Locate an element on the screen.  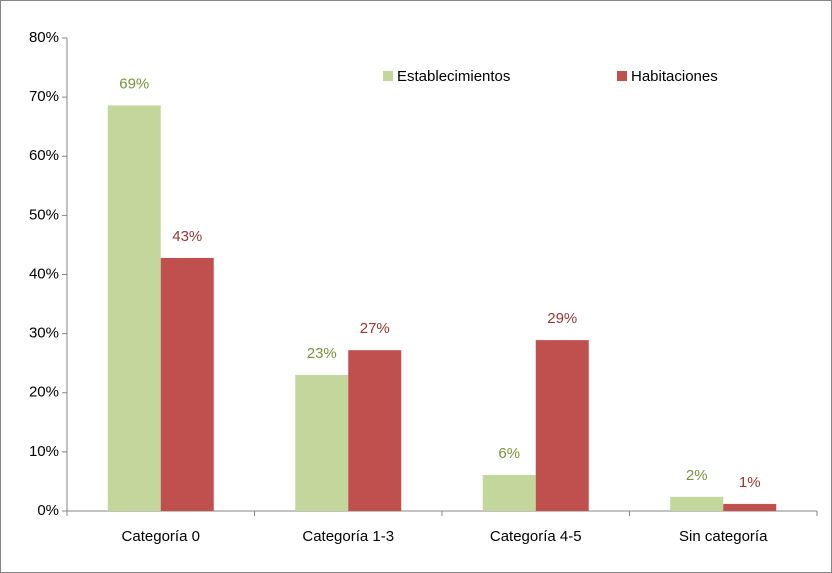
data-label: 69% is located at coordinates (134, 83).